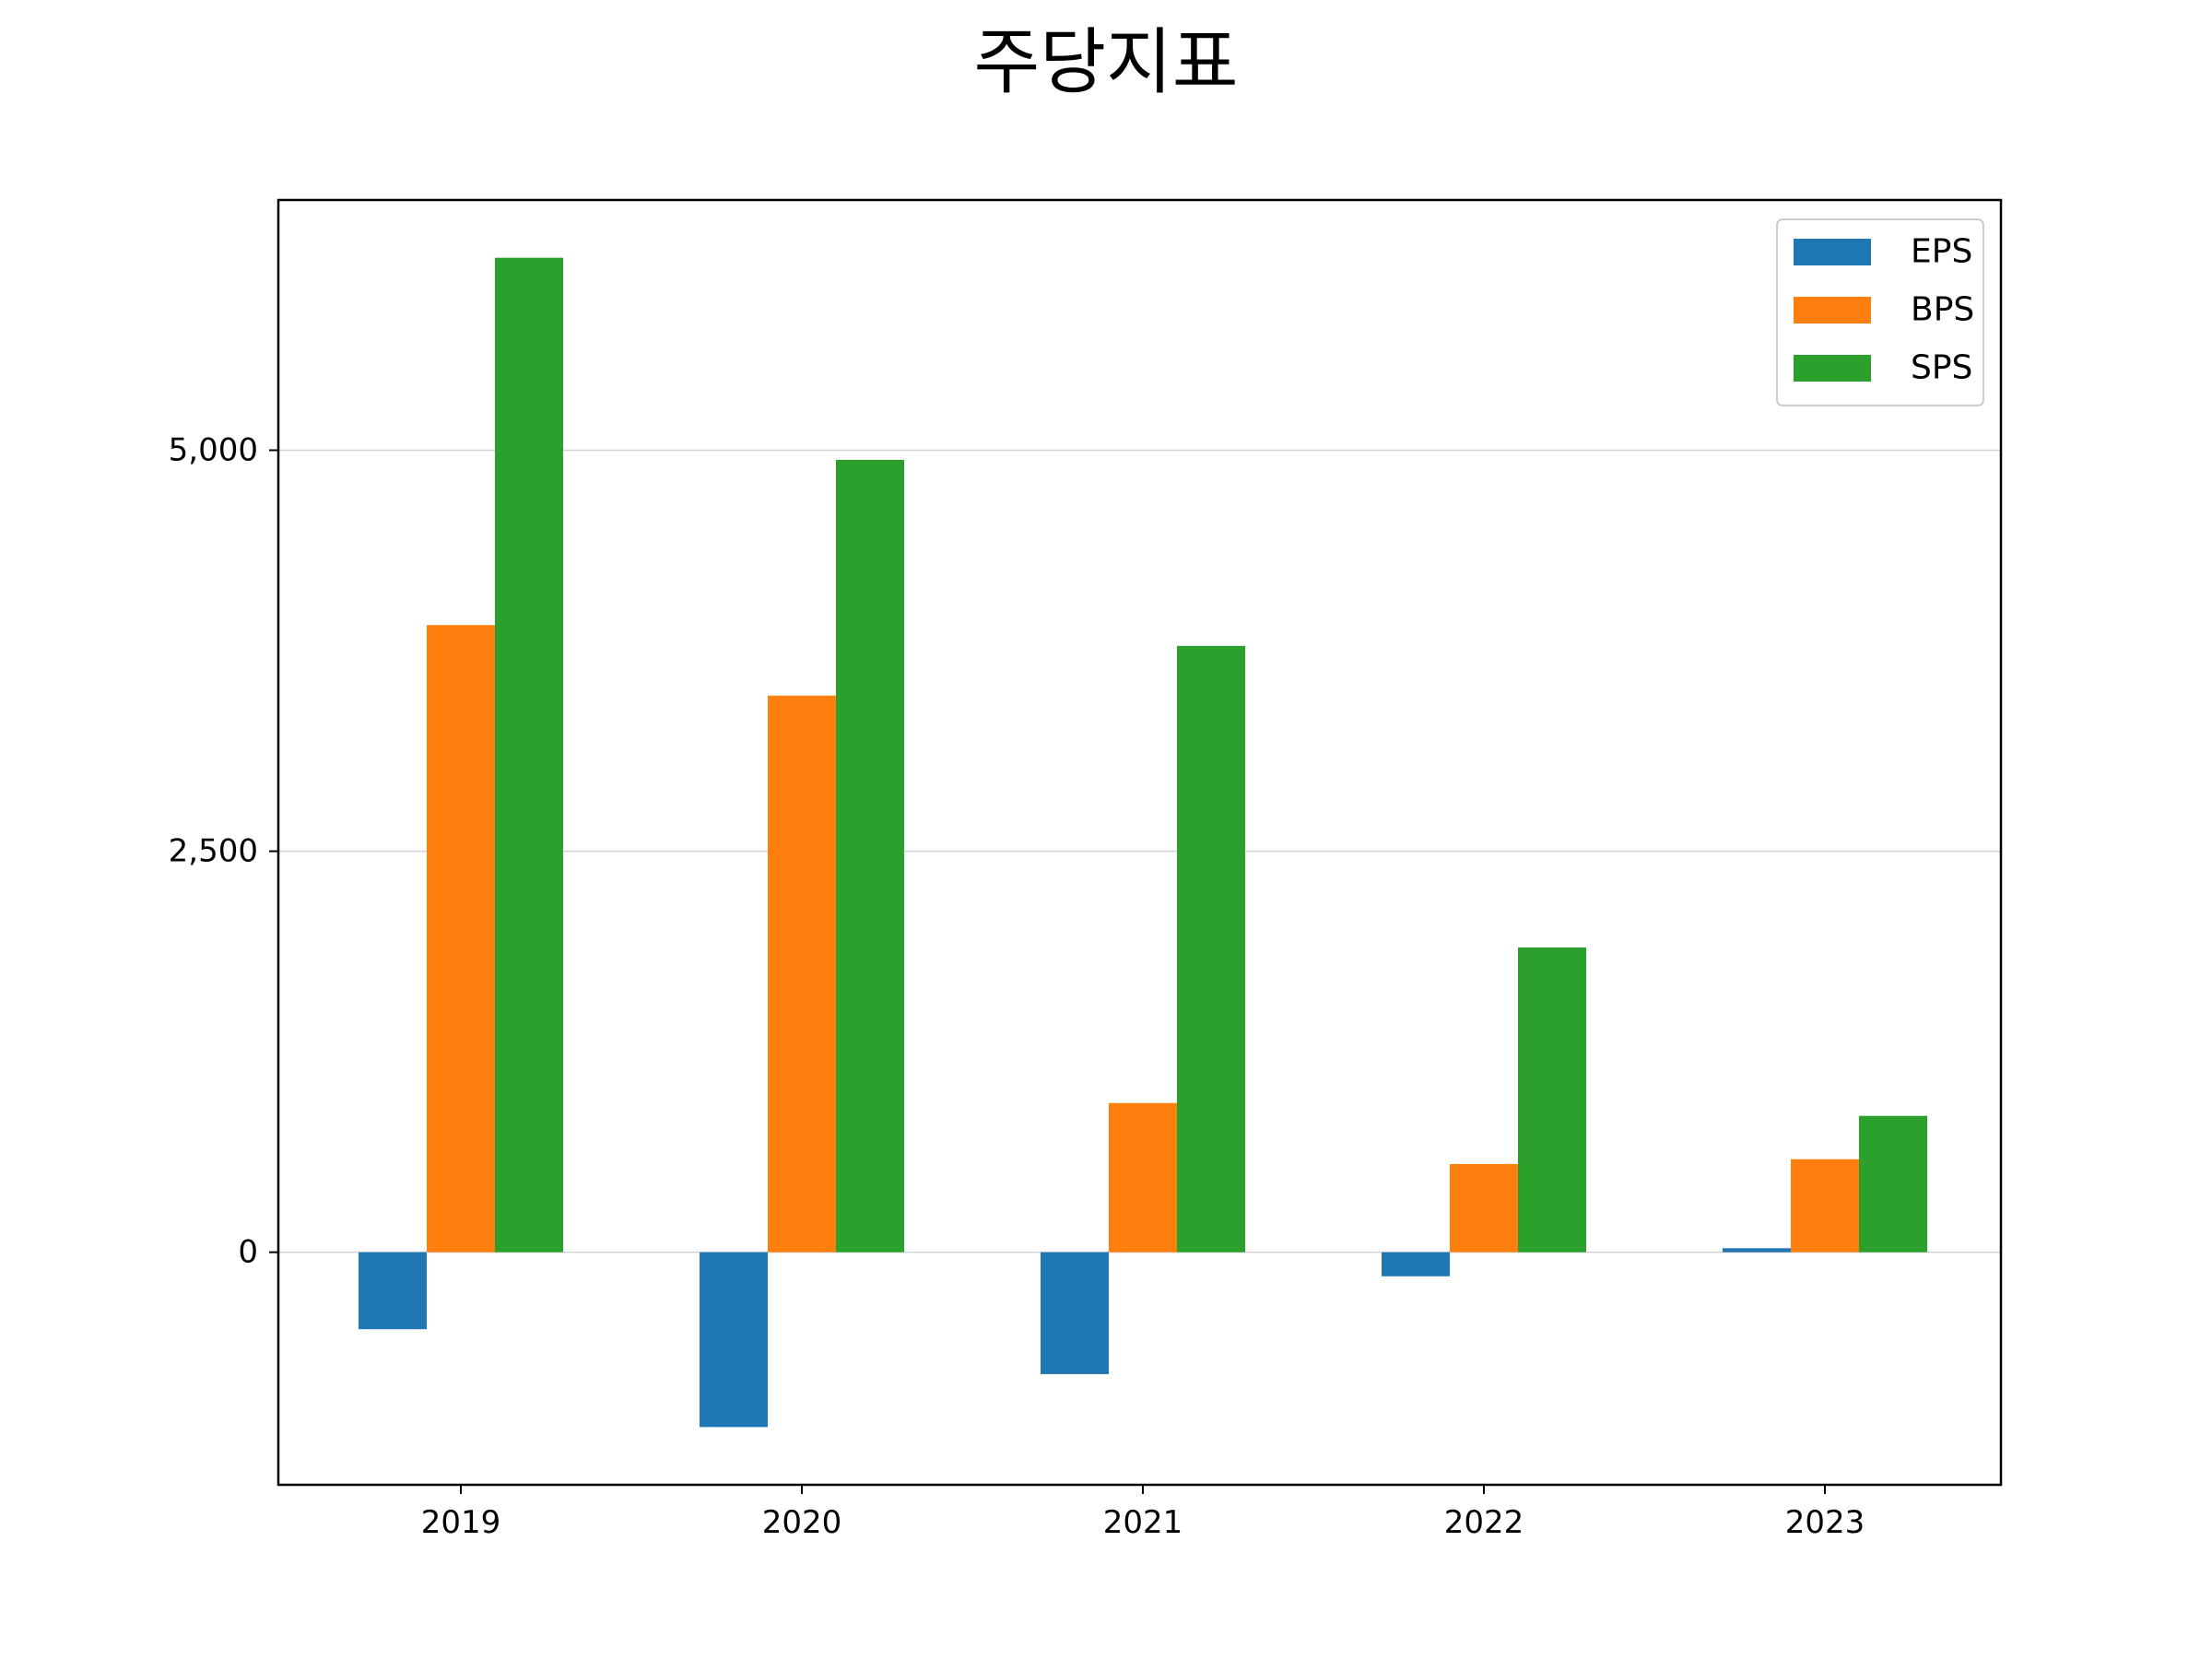 The image size is (2212, 1659). I want to click on y-tick-label: 0, so click(248, 1252).